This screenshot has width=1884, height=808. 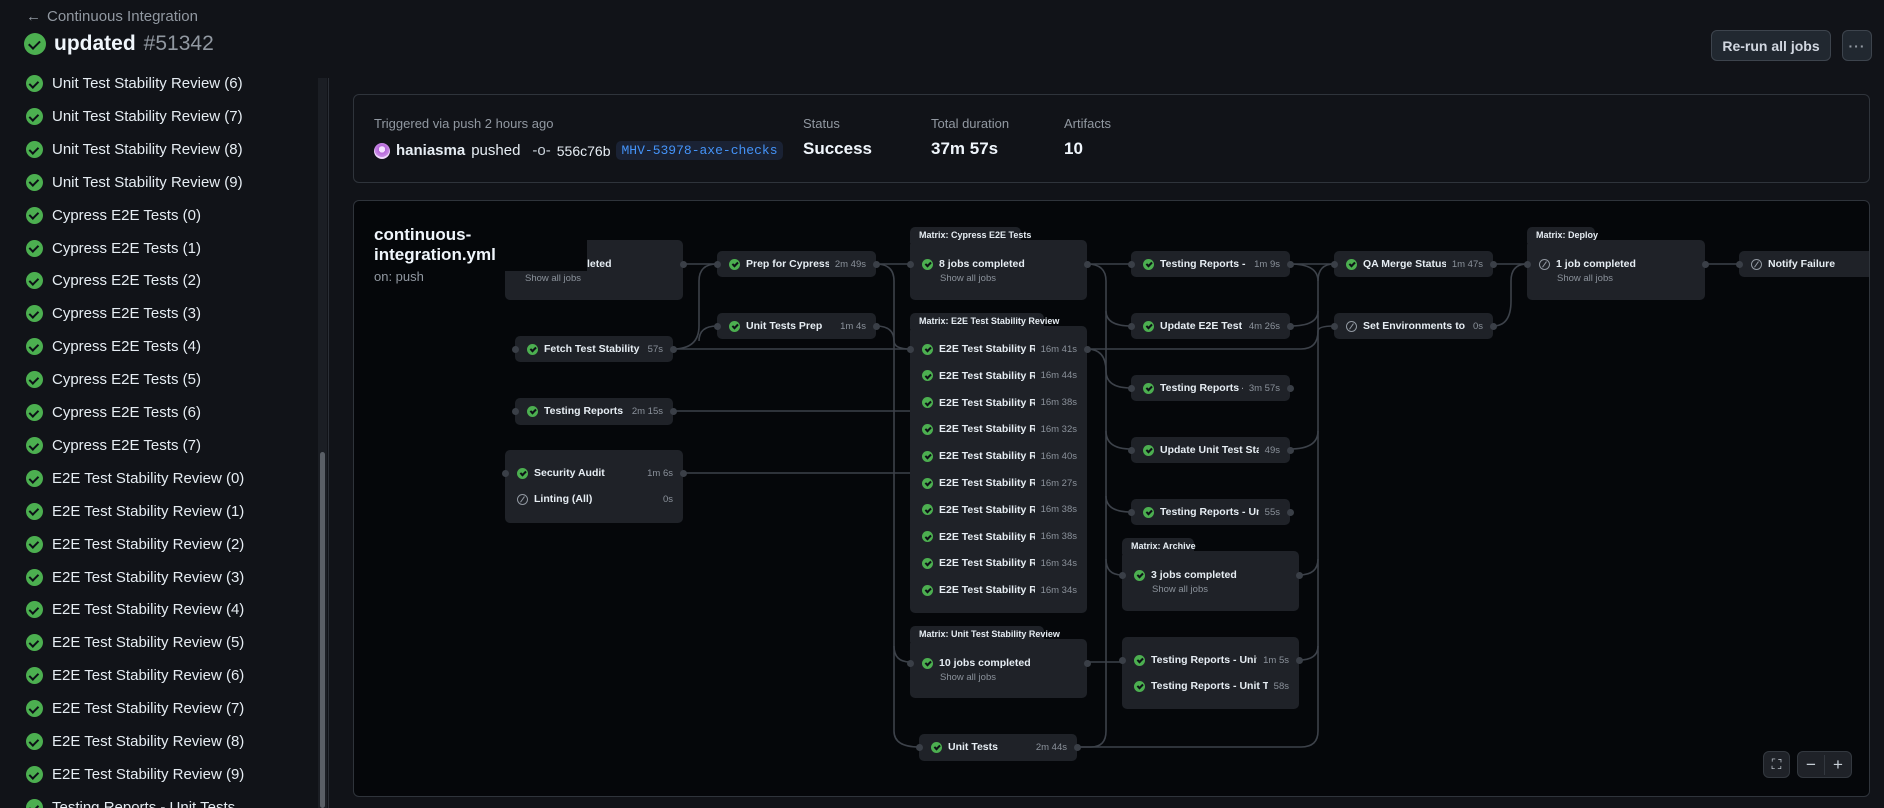 I want to click on job-row: Unit Tests Prep 1m 4s, so click(x=797, y=326).